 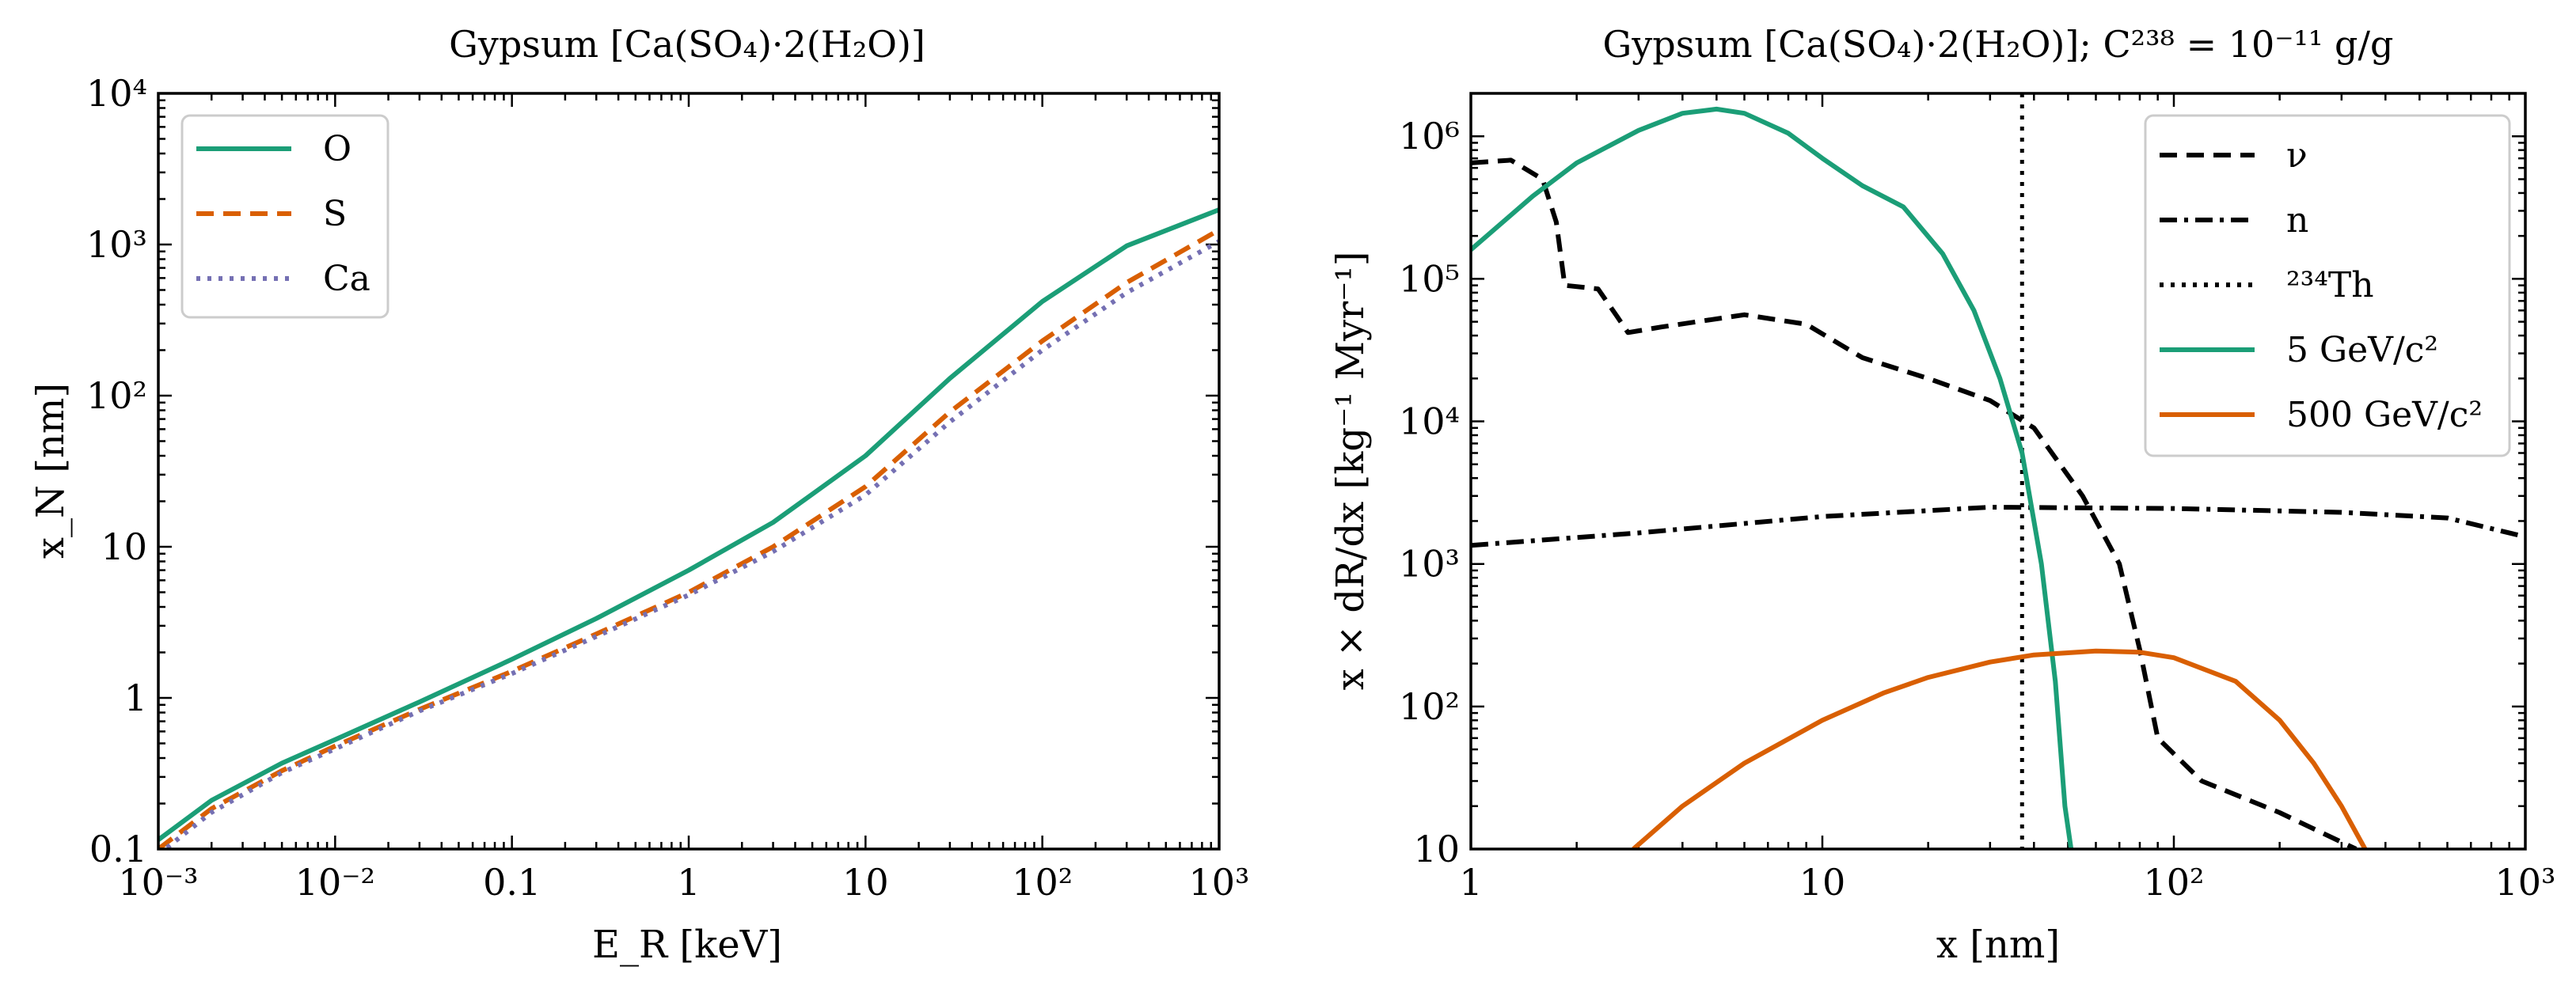 What do you see at coordinates (335, 214) in the screenshot?
I see `legend-label: S` at bounding box center [335, 214].